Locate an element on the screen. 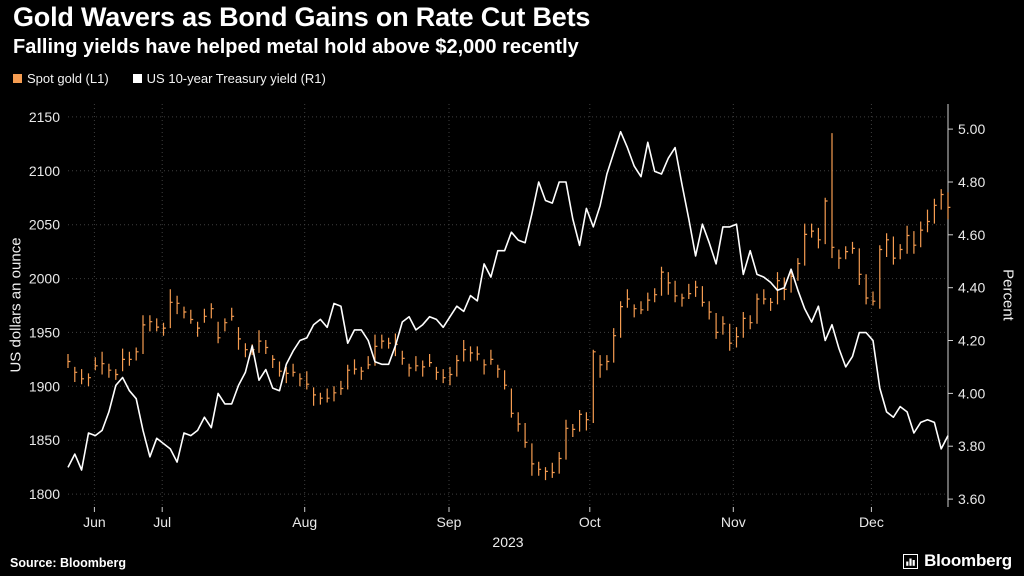 The height and width of the screenshot is (576, 1024). right-axis-tick-label: 4.40 is located at coordinates (971, 288).